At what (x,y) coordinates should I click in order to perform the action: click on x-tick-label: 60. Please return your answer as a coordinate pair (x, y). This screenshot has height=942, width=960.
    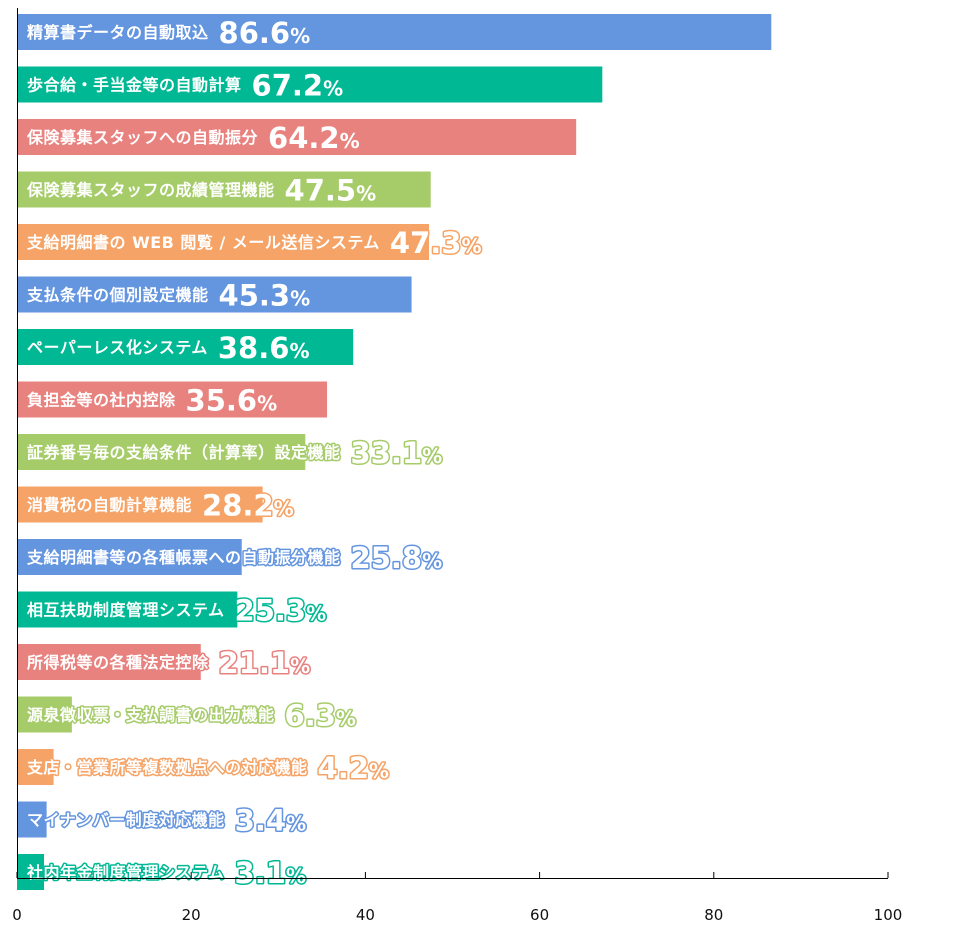
    Looking at the image, I should click on (539, 915).